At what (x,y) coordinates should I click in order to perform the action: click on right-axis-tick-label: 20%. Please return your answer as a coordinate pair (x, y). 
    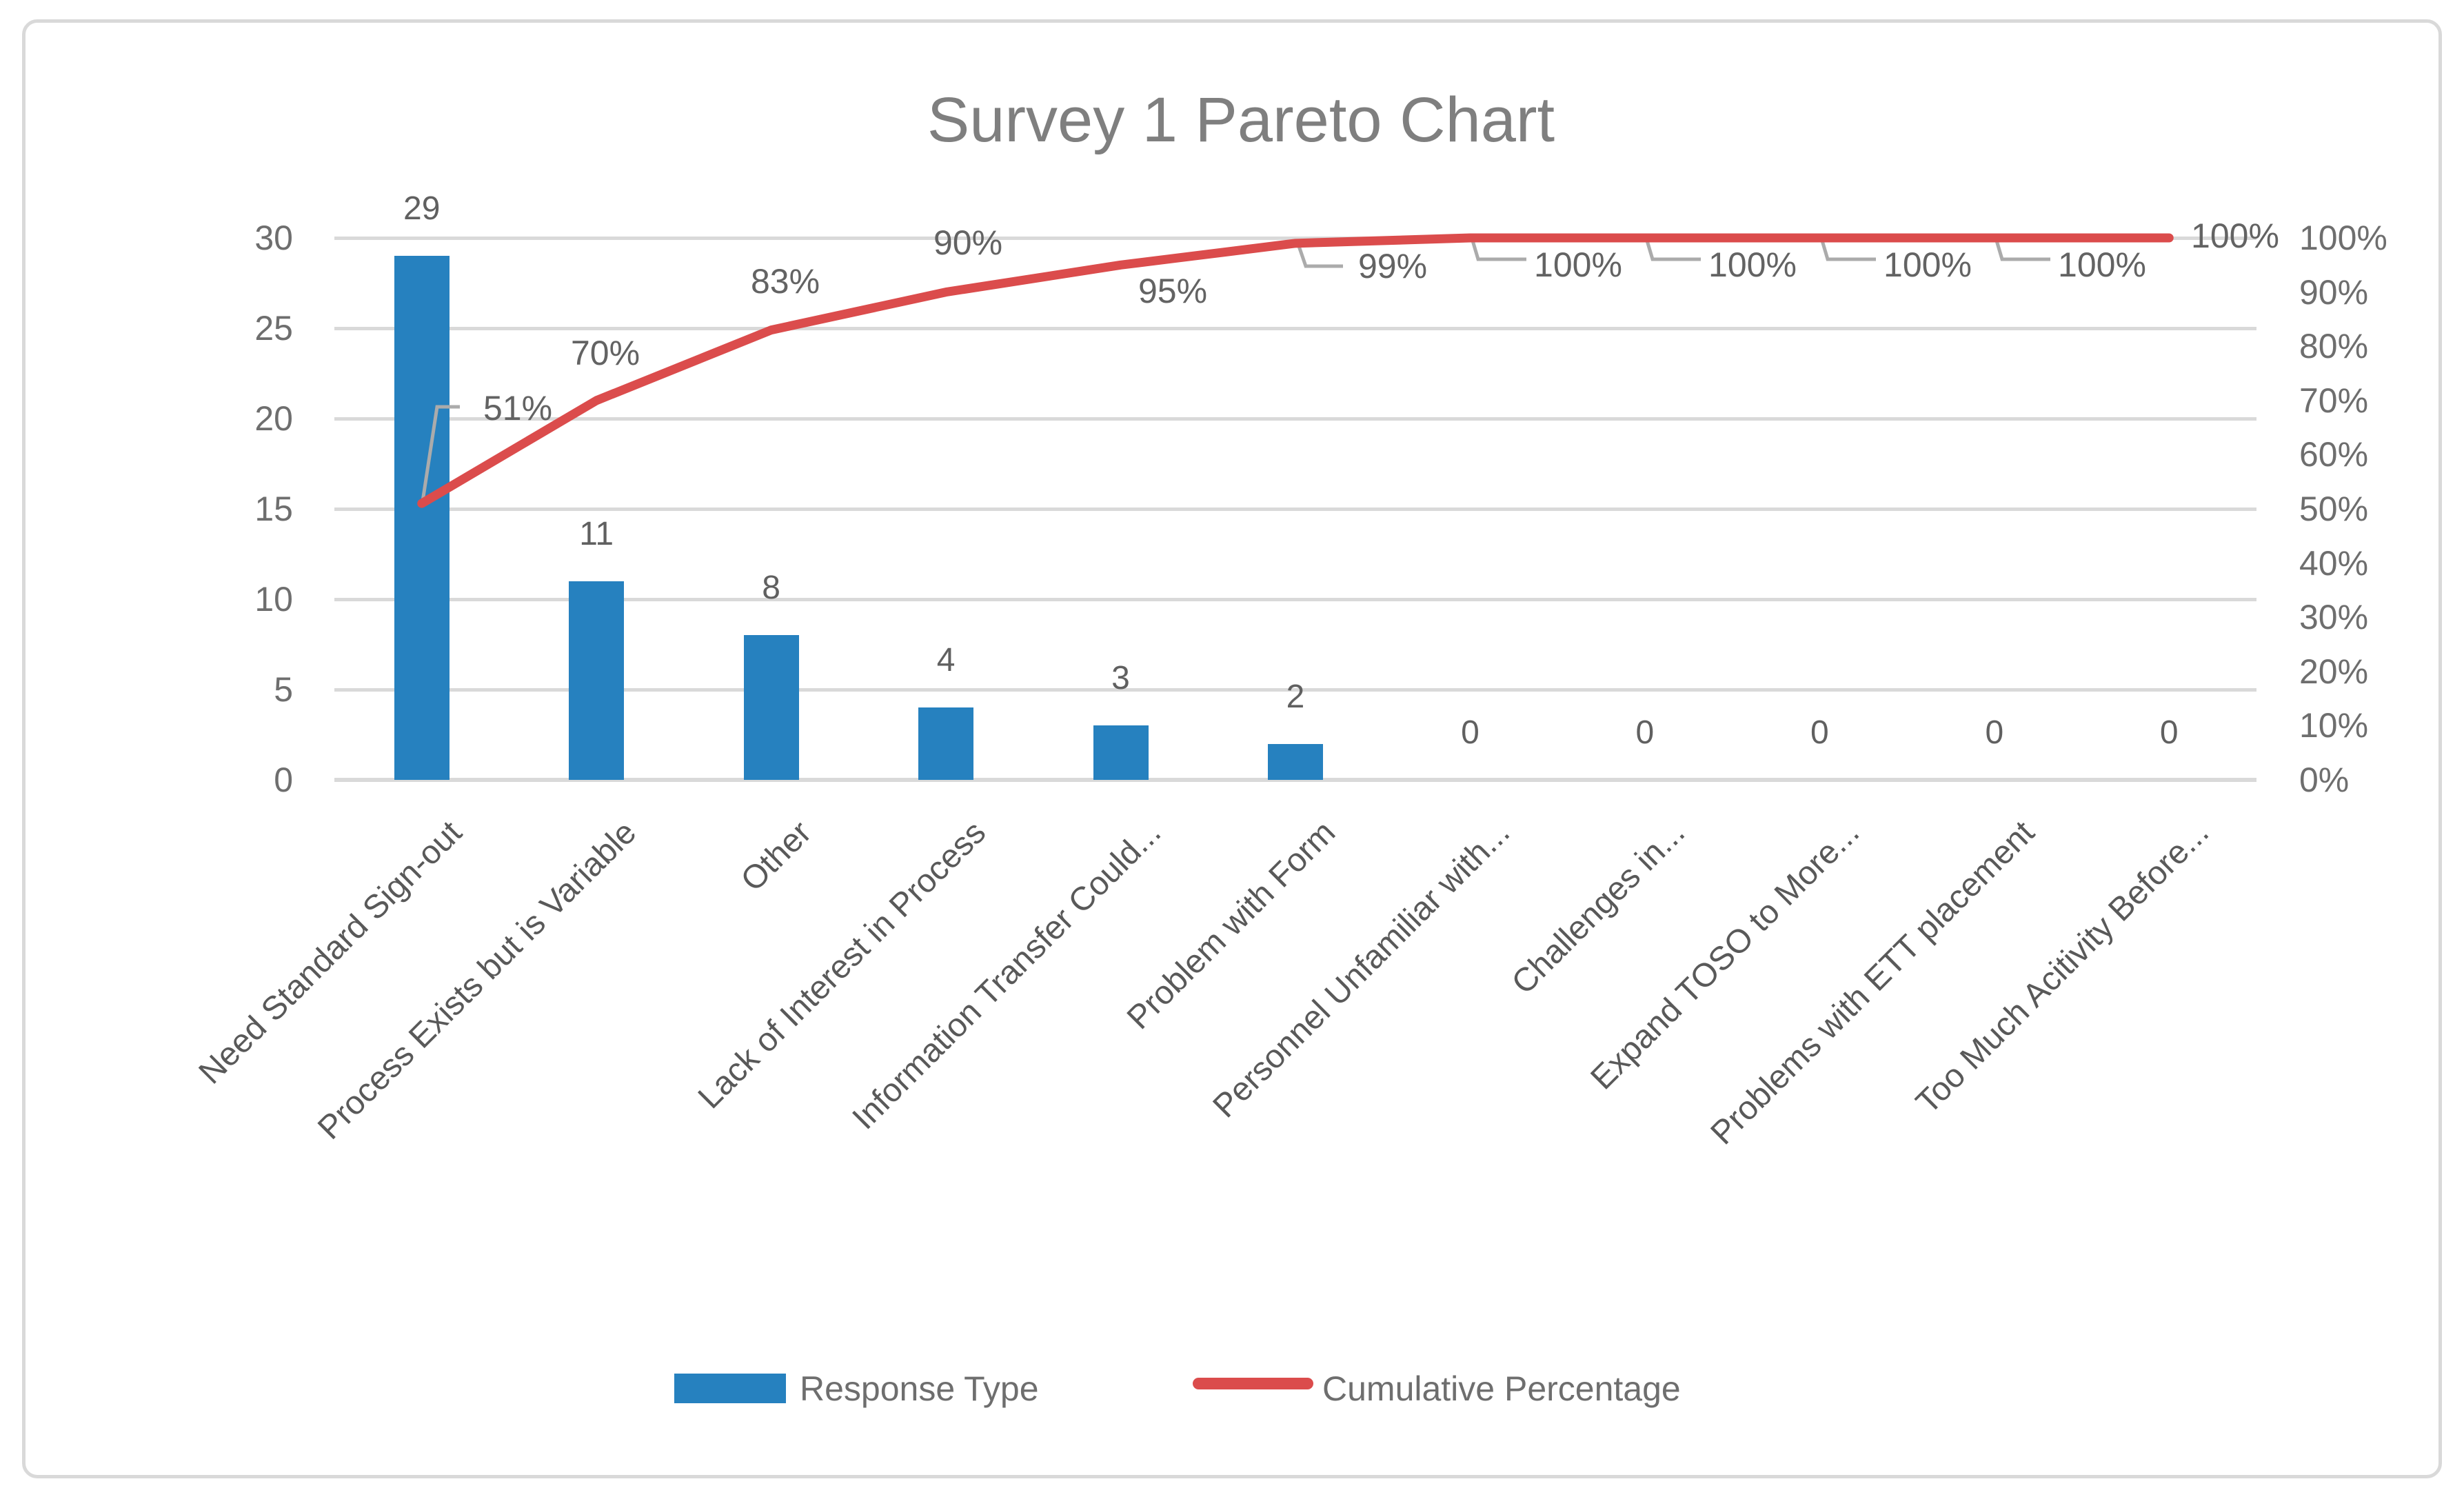
    Looking at the image, I should click on (2334, 671).